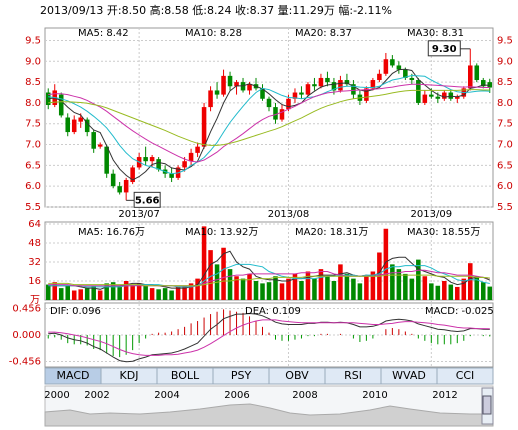 The width and height of the screenshot is (518, 430). Describe the element at coordinates (75, 311) in the screenshot. I see `legend-entry: DIF: 0.096` at that location.